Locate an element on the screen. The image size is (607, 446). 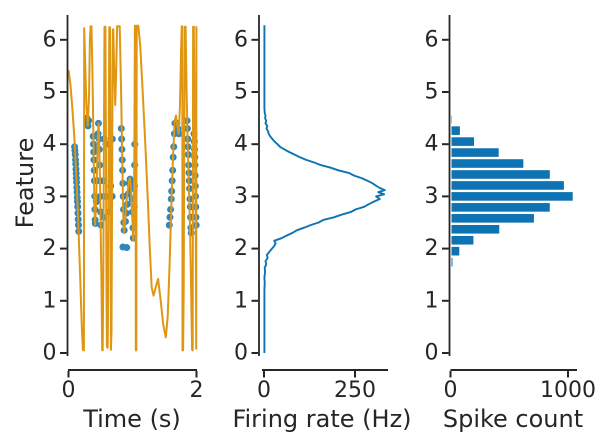
x-axis: 0 250 is located at coordinates (322, 386).